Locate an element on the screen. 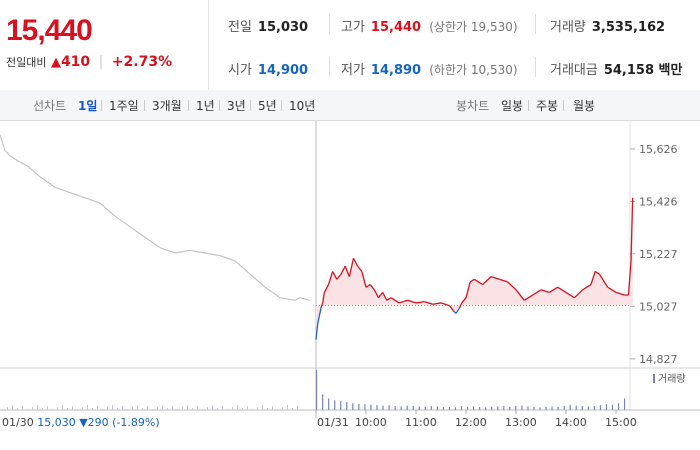 This screenshot has height=450, width=700. range-5y-button: 5년 is located at coordinates (267, 106).